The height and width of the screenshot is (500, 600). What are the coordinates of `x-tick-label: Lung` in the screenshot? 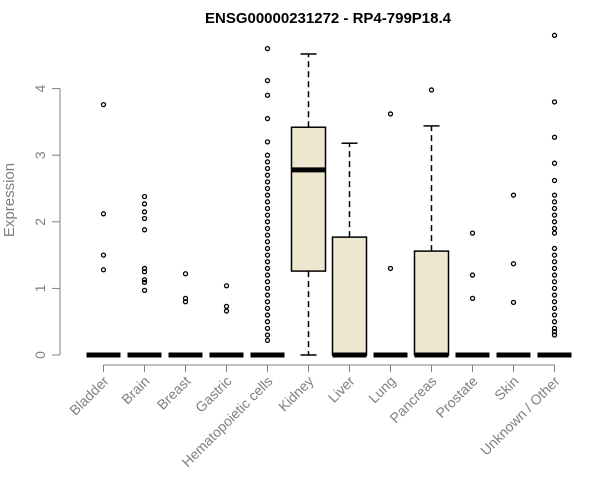 It's located at (381, 389).